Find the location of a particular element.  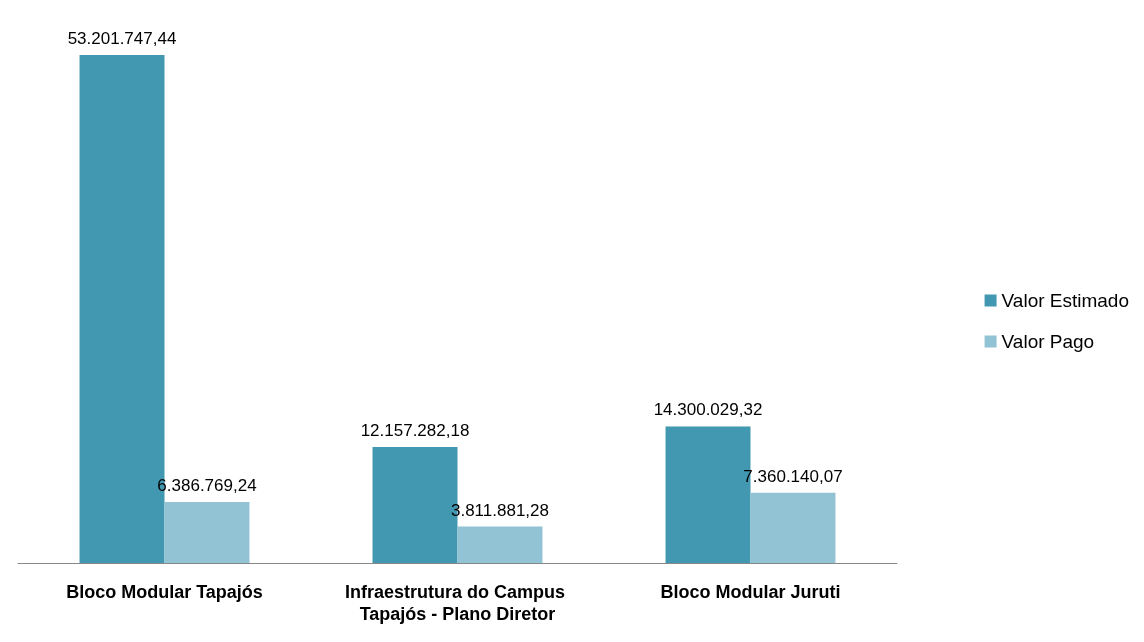

data-label: 14.300.029,32 is located at coordinates (708, 410).